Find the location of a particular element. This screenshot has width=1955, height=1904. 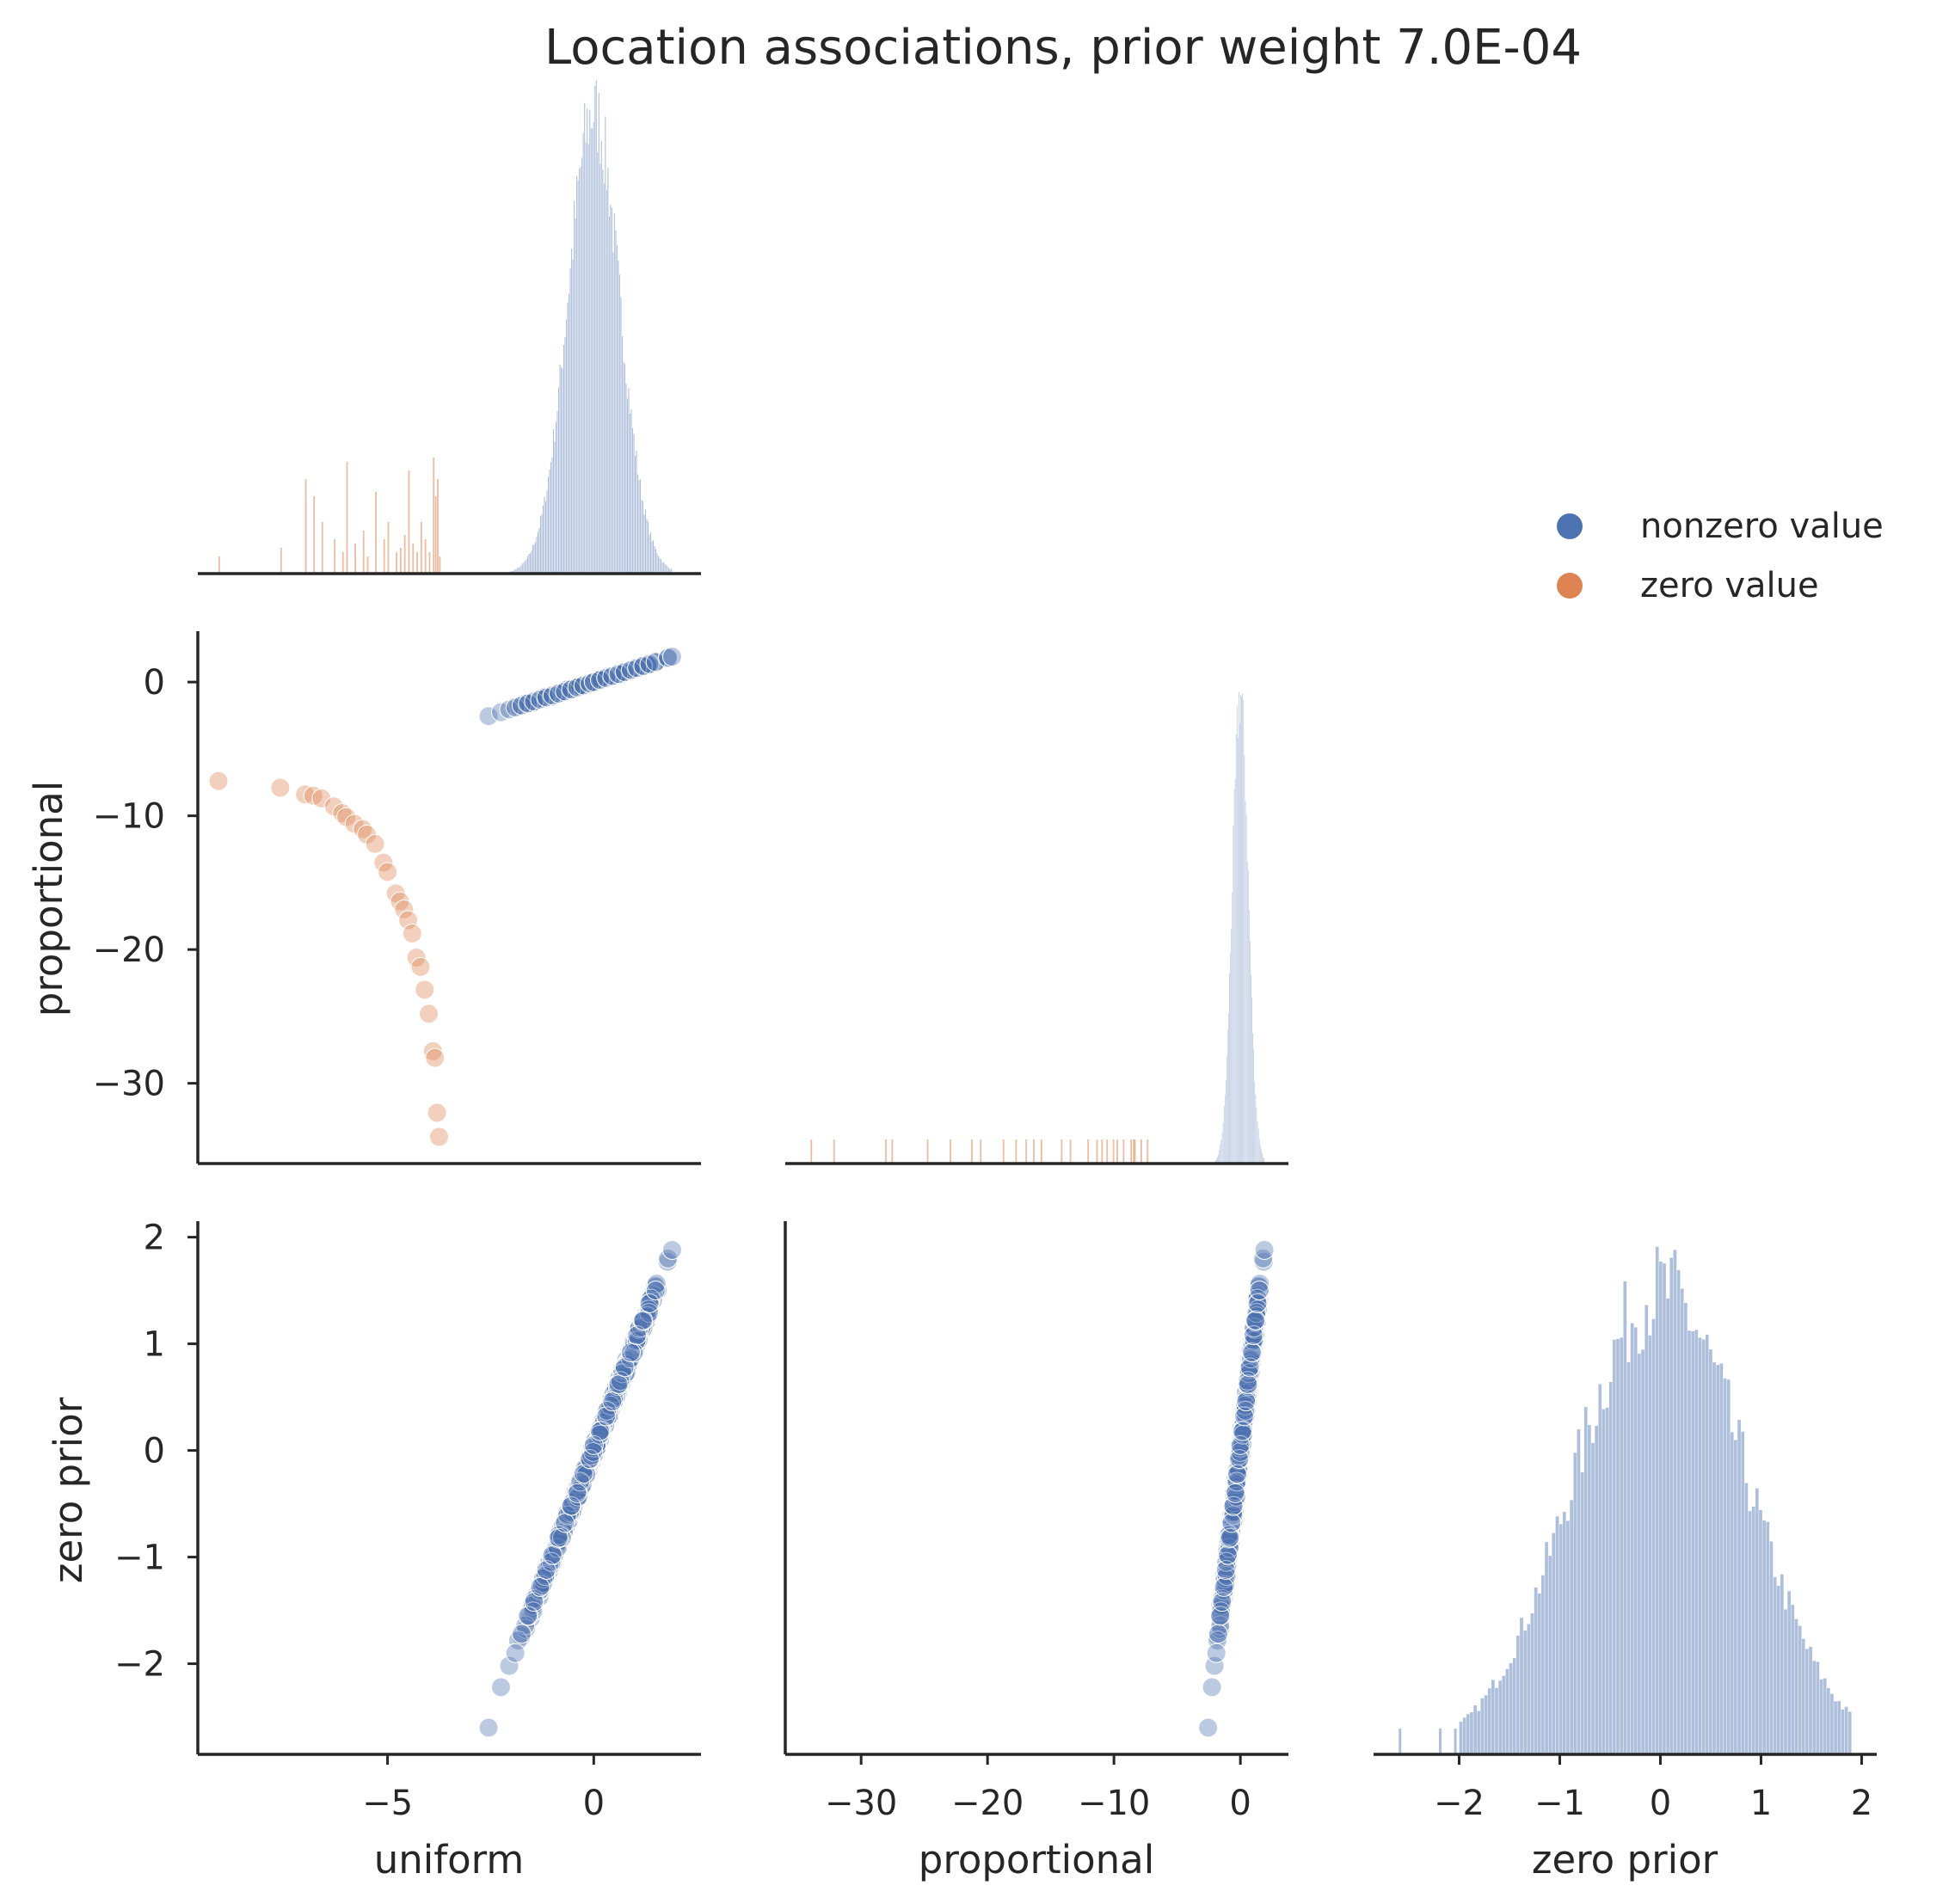

x-tick-label: 1 is located at coordinates (1761, 1804).